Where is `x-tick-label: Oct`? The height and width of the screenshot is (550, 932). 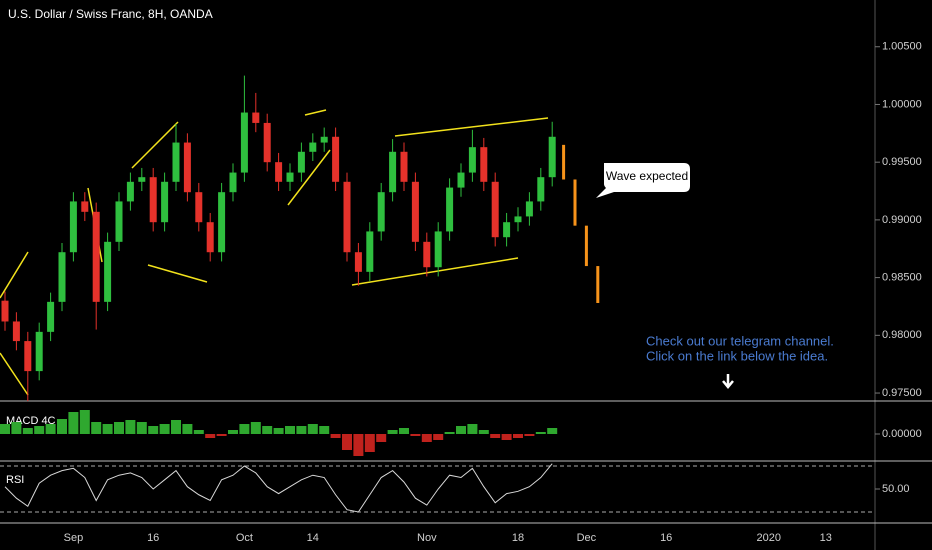
x-tick-label: Oct is located at coordinates (244, 538).